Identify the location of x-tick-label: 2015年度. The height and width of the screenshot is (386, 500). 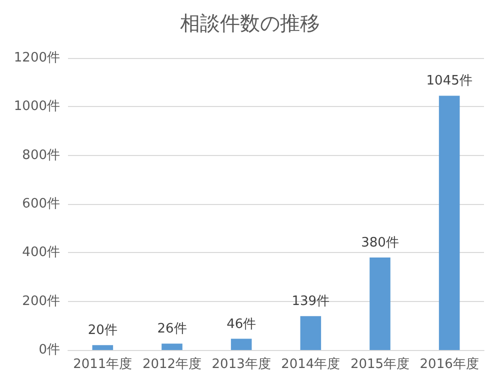
(380, 364).